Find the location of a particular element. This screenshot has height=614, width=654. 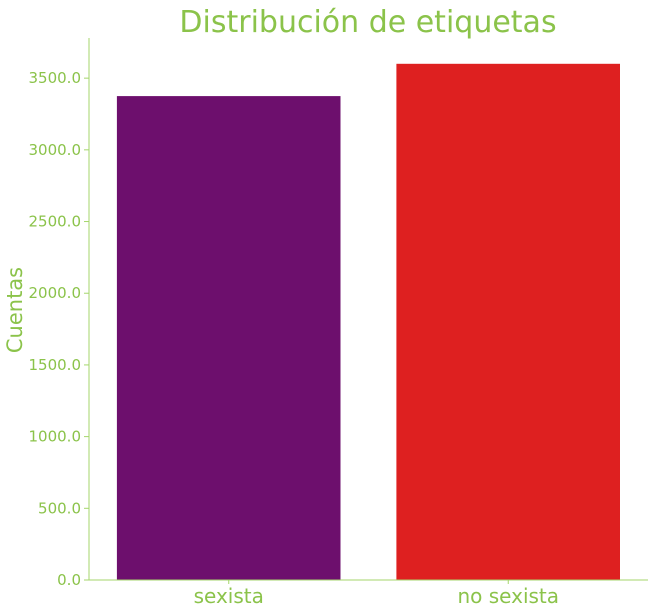

y-tick-label-4: 2000.0 is located at coordinates (55, 293).